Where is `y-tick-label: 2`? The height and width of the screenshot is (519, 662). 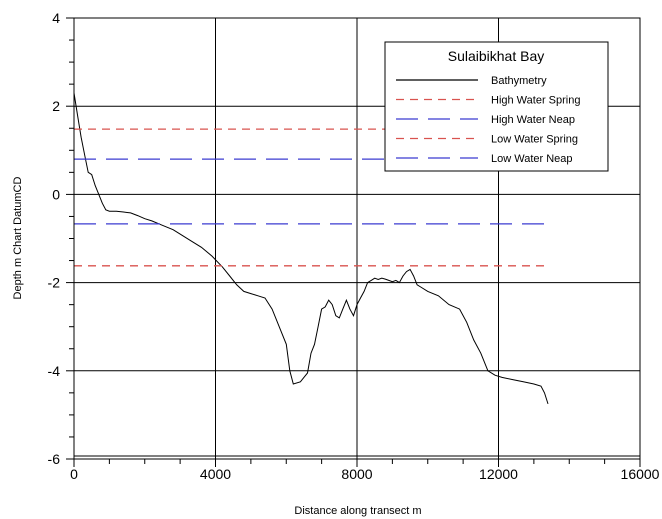 y-tick-label: 2 is located at coordinates (56, 106).